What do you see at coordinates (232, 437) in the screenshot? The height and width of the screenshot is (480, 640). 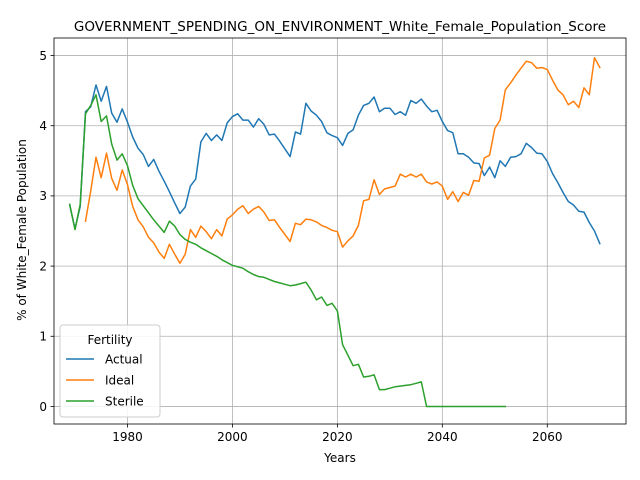 I see `x-tick-label: 2000` at bounding box center [232, 437].